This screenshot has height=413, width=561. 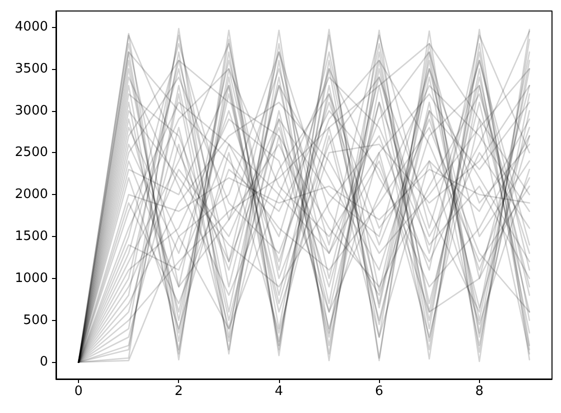 I want to click on y-tick-label: 1000, so click(x=31, y=278).